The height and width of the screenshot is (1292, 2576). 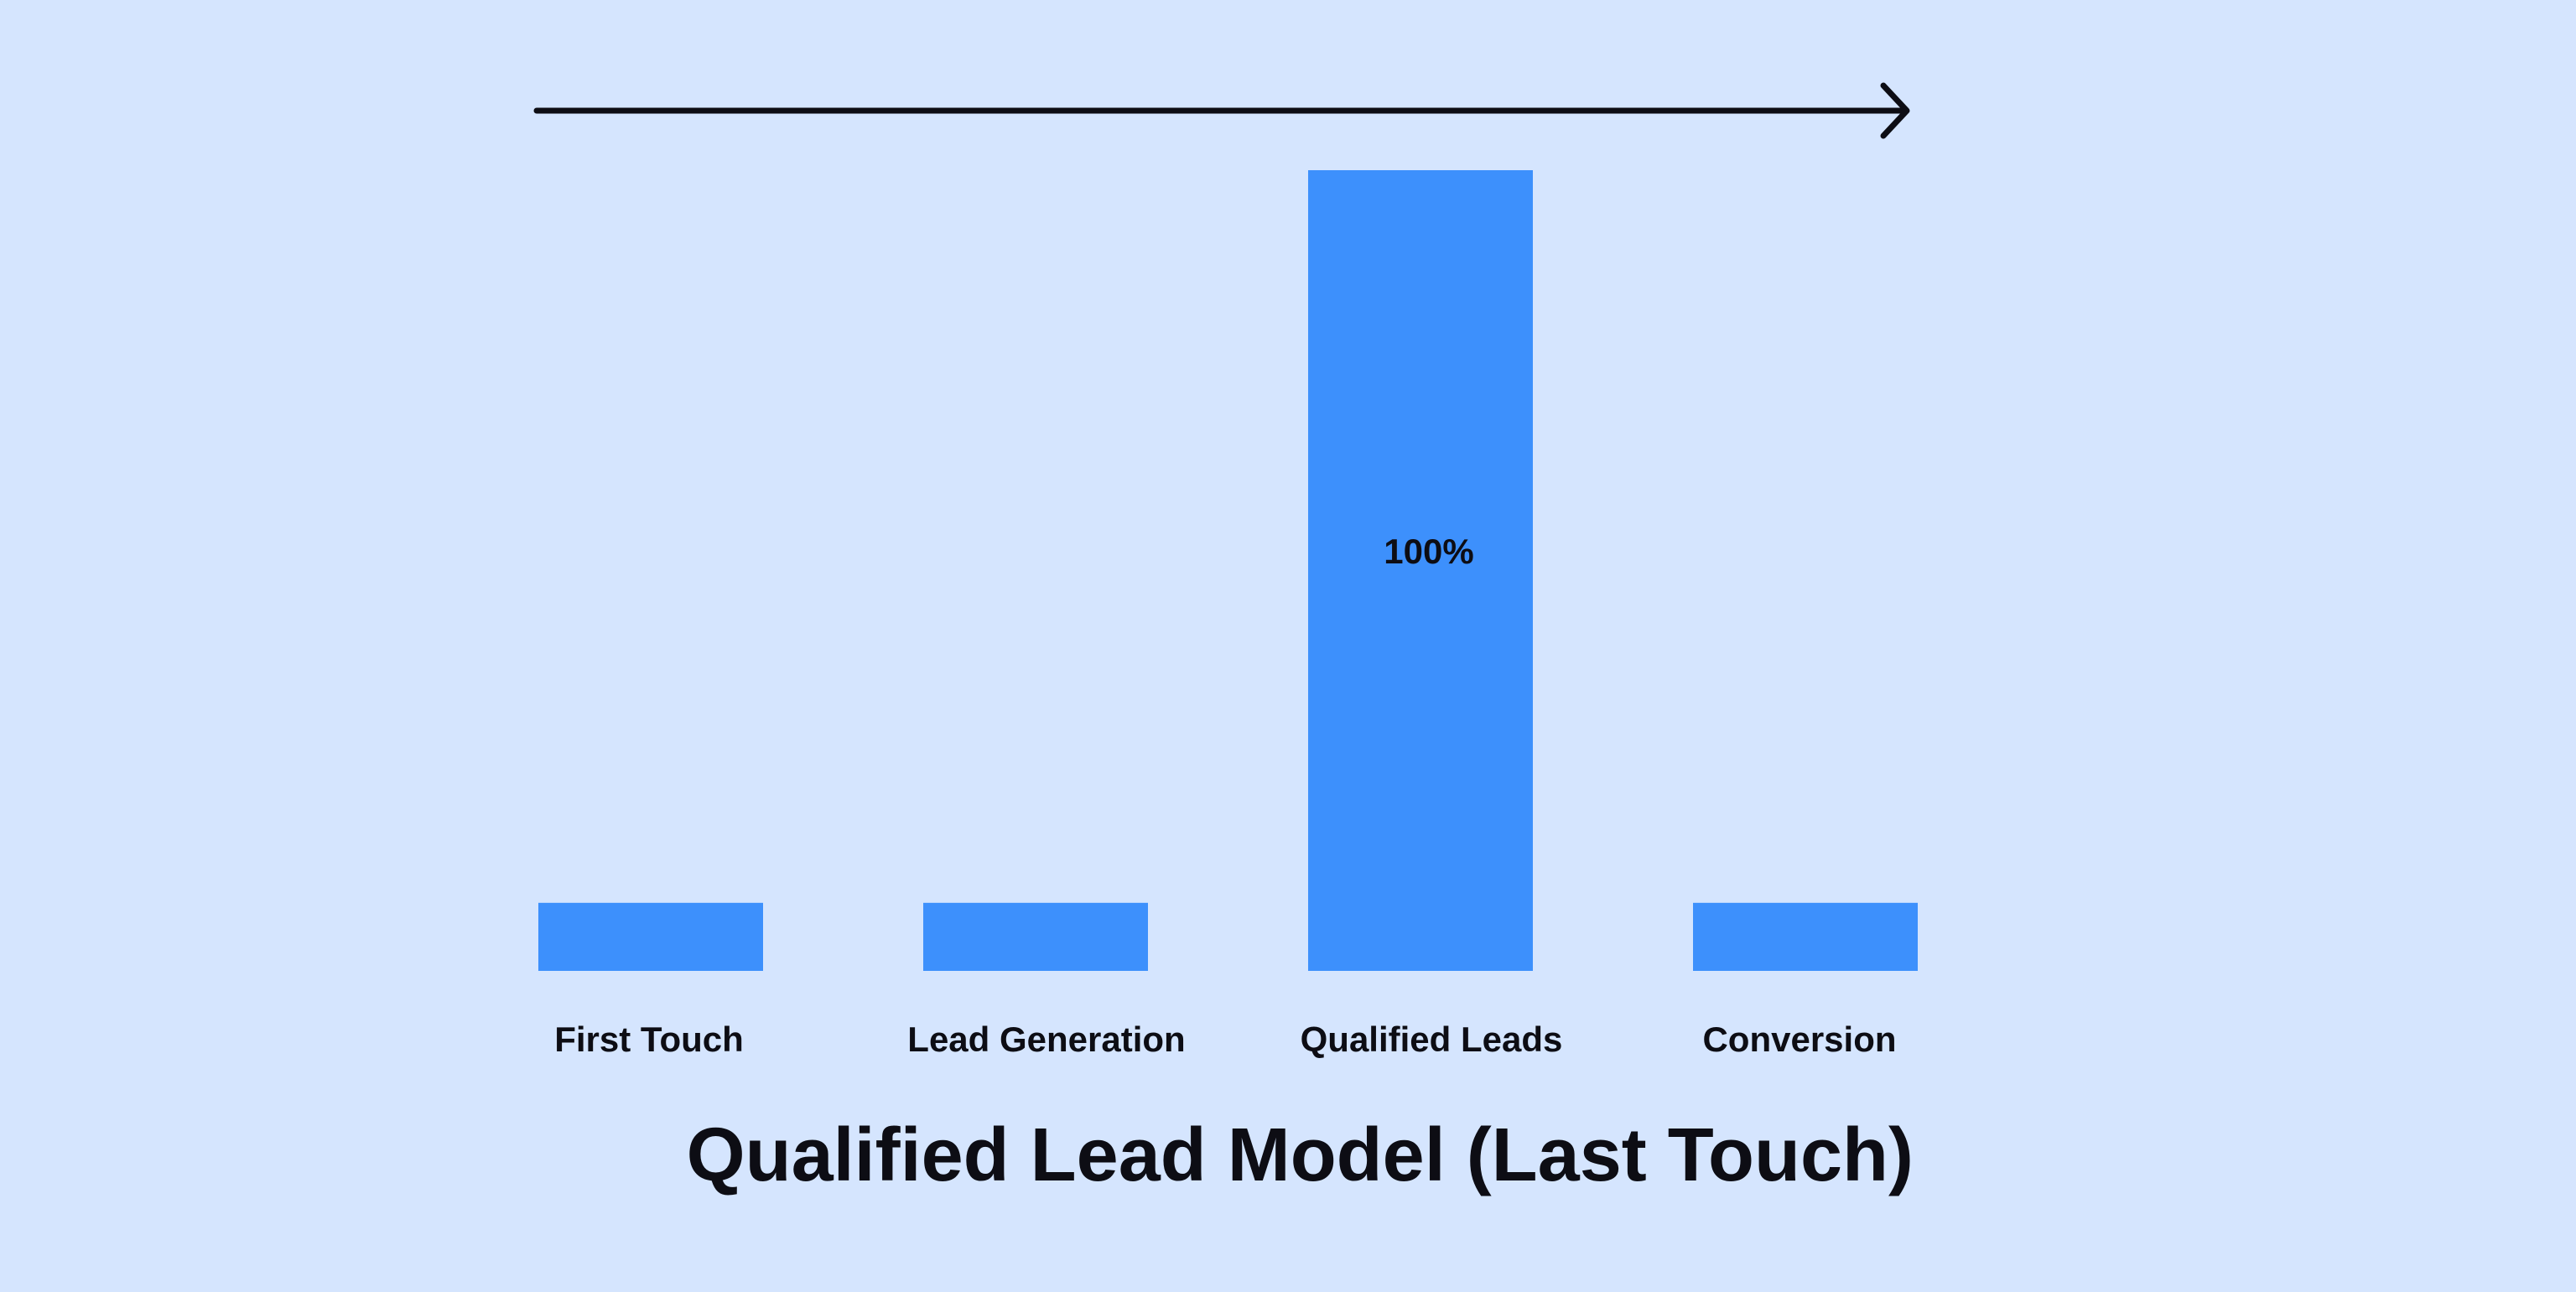 What do you see at coordinates (649, 1039) in the screenshot?
I see `category-label: First Touch` at bounding box center [649, 1039].